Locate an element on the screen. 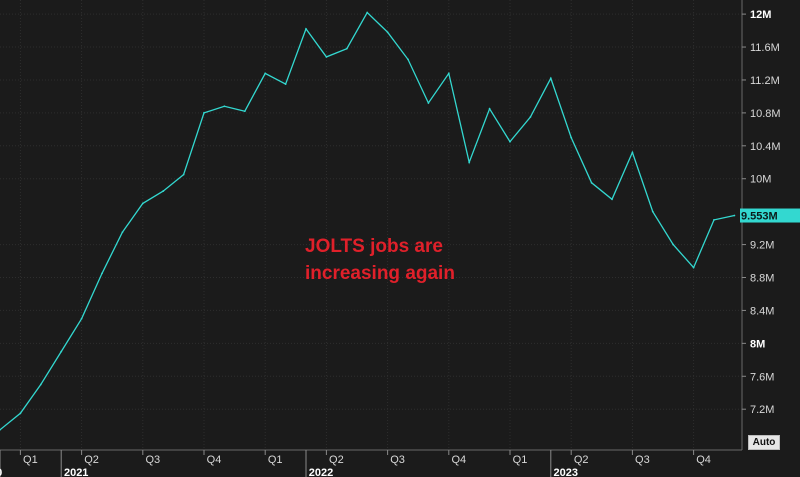  y-tick-label: 10.8M is located at coordinates (765, 114).